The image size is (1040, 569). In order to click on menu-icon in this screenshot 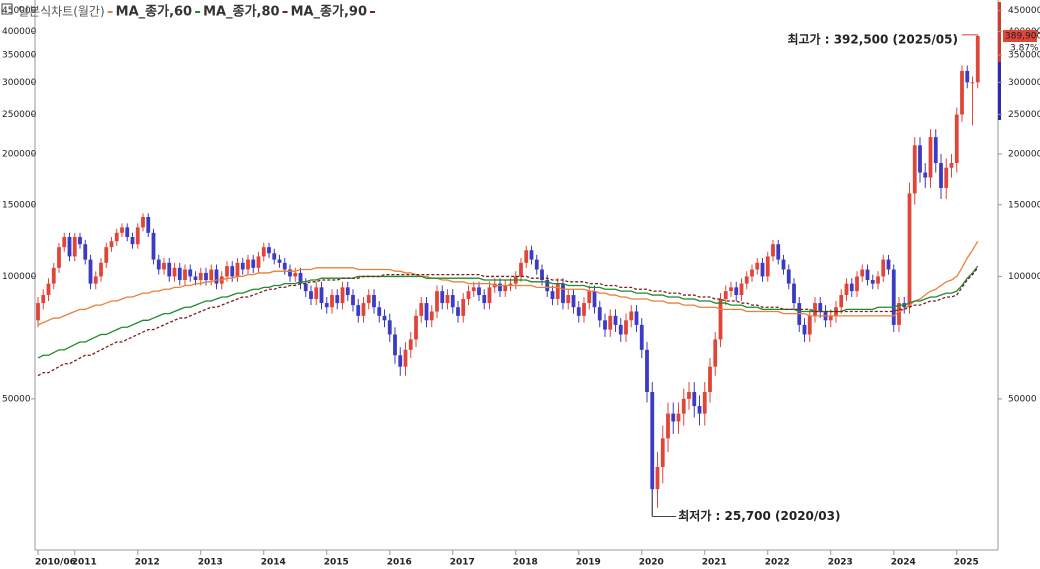, I will do `click(7, 9)`.